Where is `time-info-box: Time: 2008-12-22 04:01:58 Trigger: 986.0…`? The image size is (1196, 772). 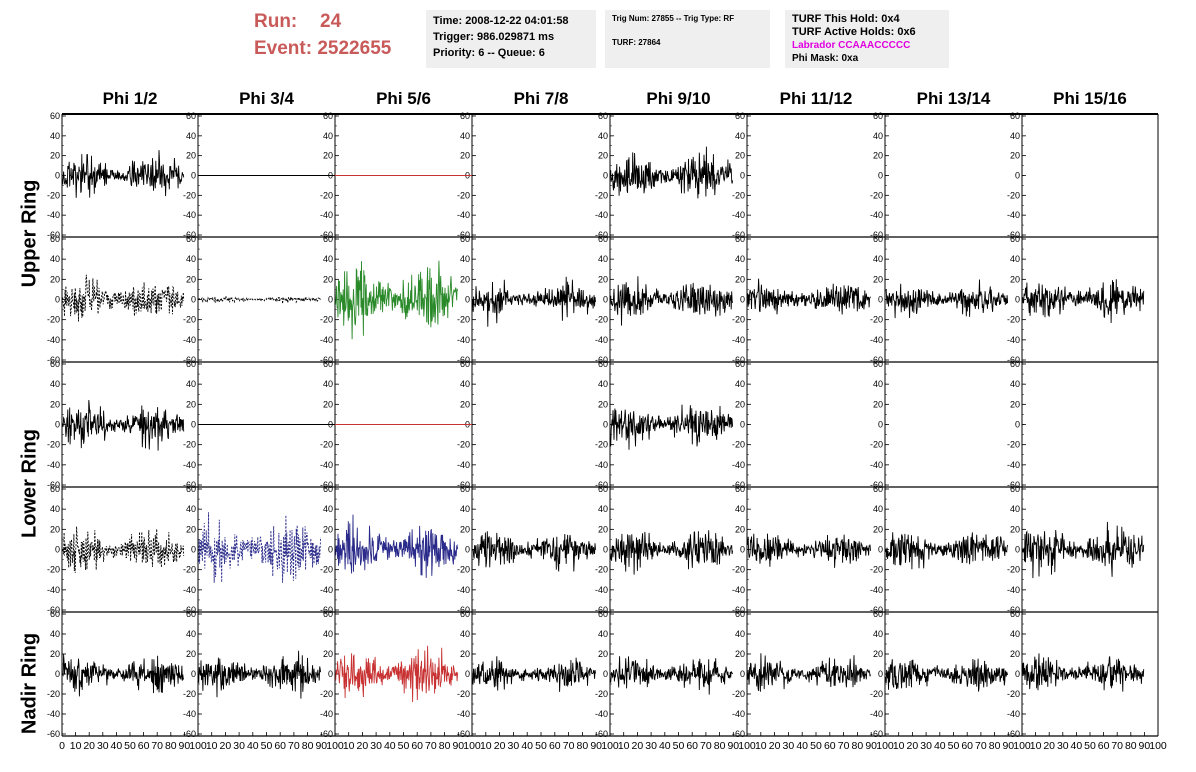 time-info-box: Time: 2008-12-22 04:01:58 Trigger: 986.0… is located at coordinates (511, 39).